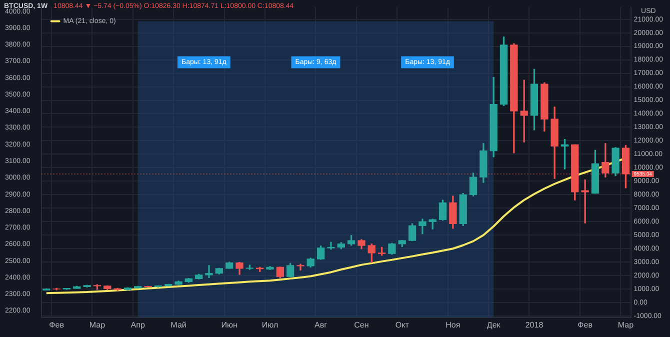  What do you see at coordinates (402, 325) in the screenshot?
I see `x-tick-label: Окт` at bounding box center [402, 325].